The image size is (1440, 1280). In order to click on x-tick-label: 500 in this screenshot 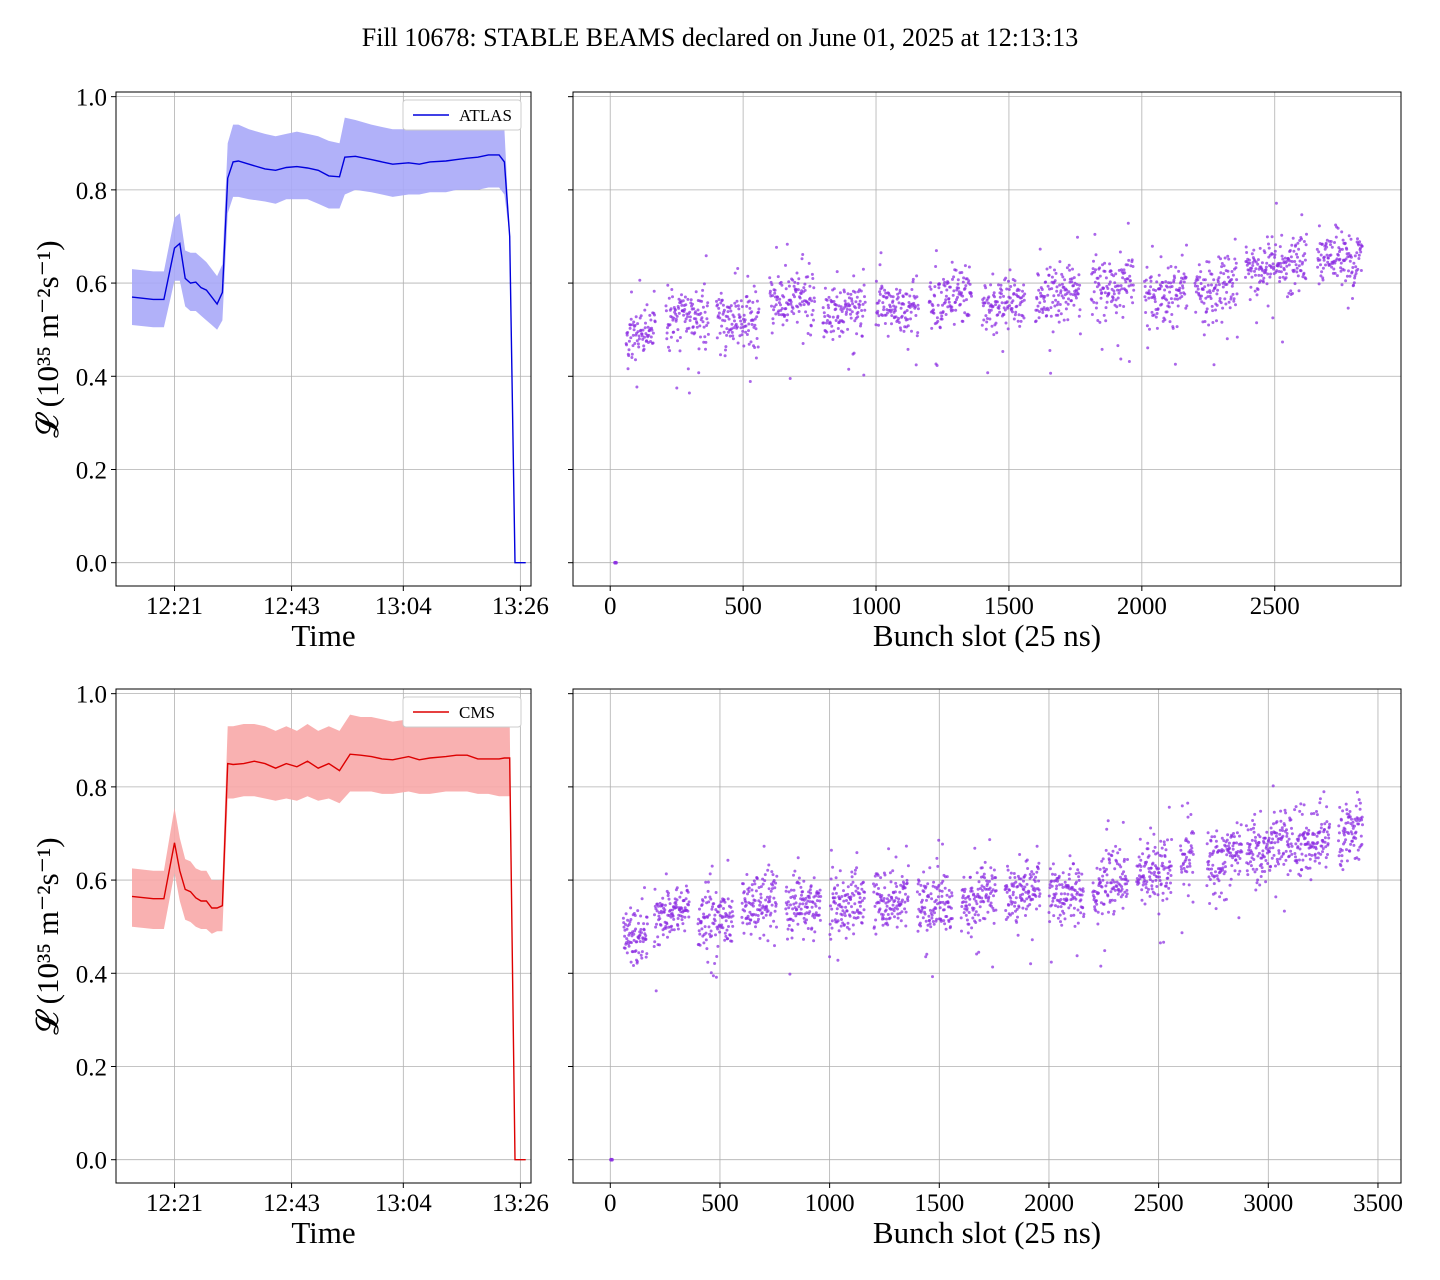, I will do `click(720, 1203)`.